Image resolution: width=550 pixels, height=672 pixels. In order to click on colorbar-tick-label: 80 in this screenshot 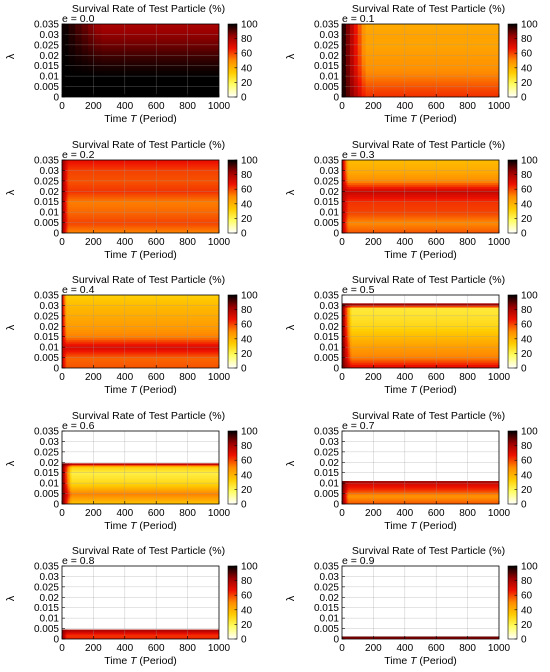, I will do `click(247, 446)`.